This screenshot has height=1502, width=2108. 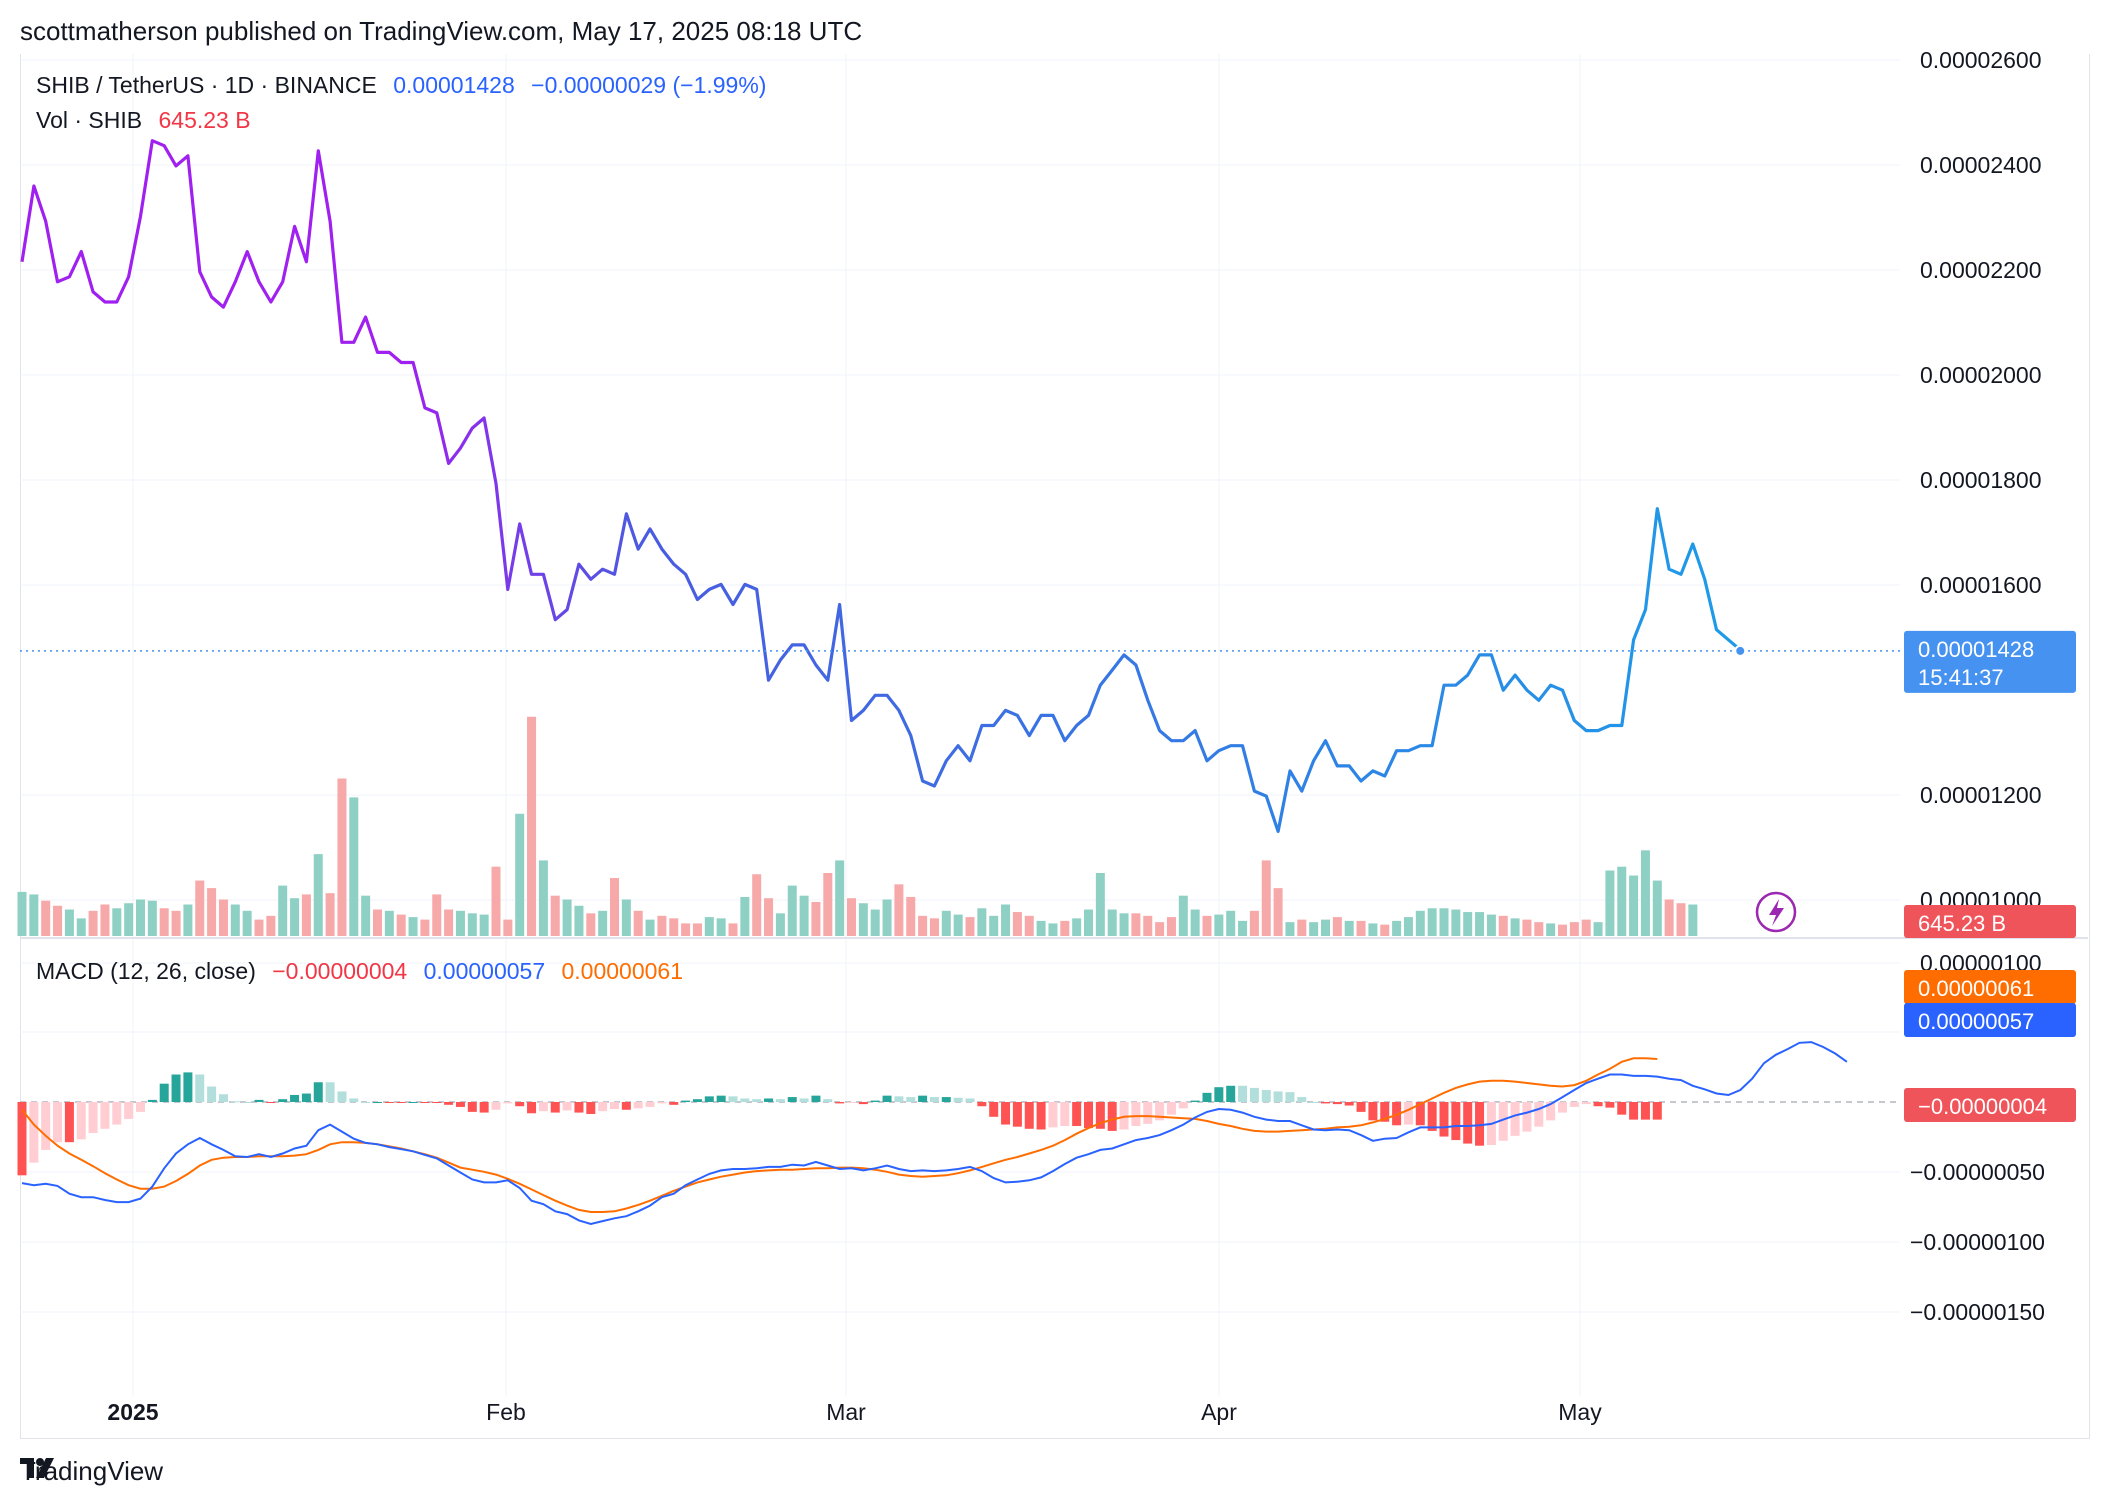 What do you see at coordinates (1981, 375) in the screenshot?
I see `price-tick-label: 0.00002000` at bounding box center [1981, 375].